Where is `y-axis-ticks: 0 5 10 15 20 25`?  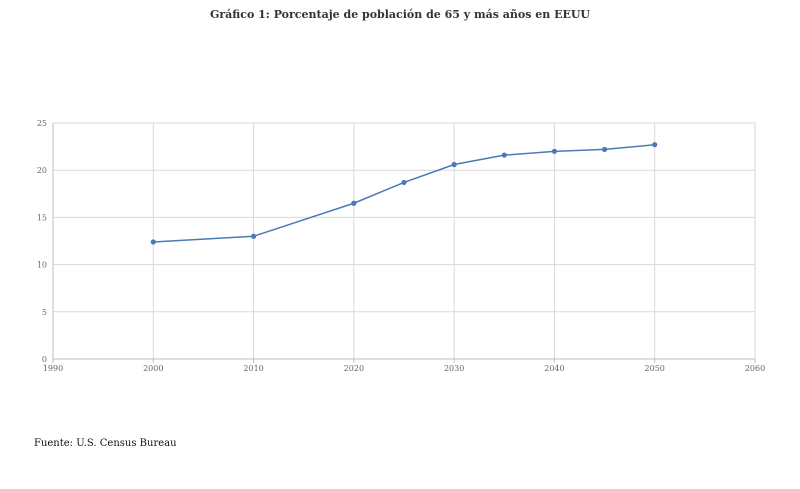 y-axis-ticks: 0 5 10 15 20 25 is located at coordinates (42, 241).